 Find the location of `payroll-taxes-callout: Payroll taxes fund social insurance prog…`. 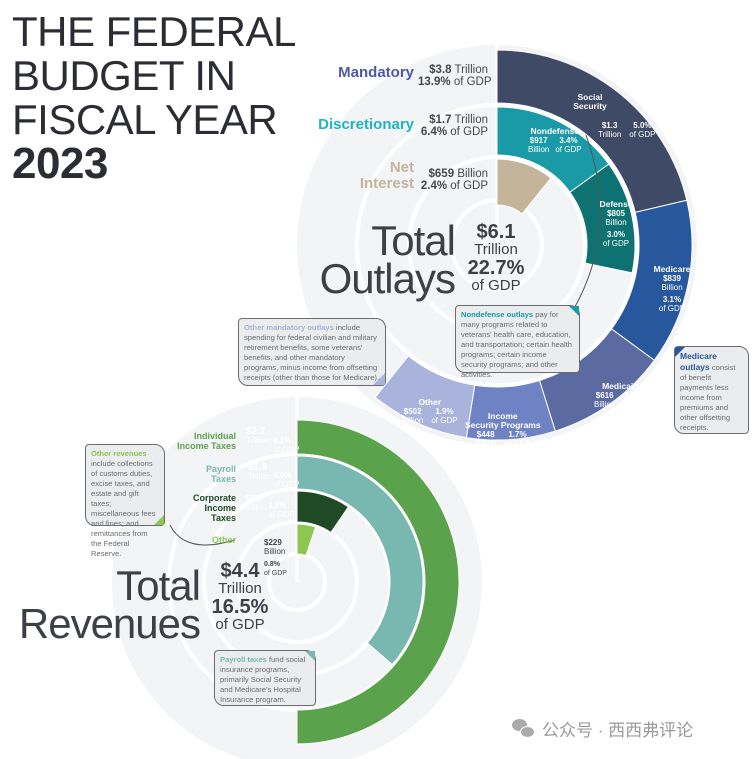

payroll-taxes-callout: Payroll taxes fund social insurance prog… is located at coordinates (265, 678).